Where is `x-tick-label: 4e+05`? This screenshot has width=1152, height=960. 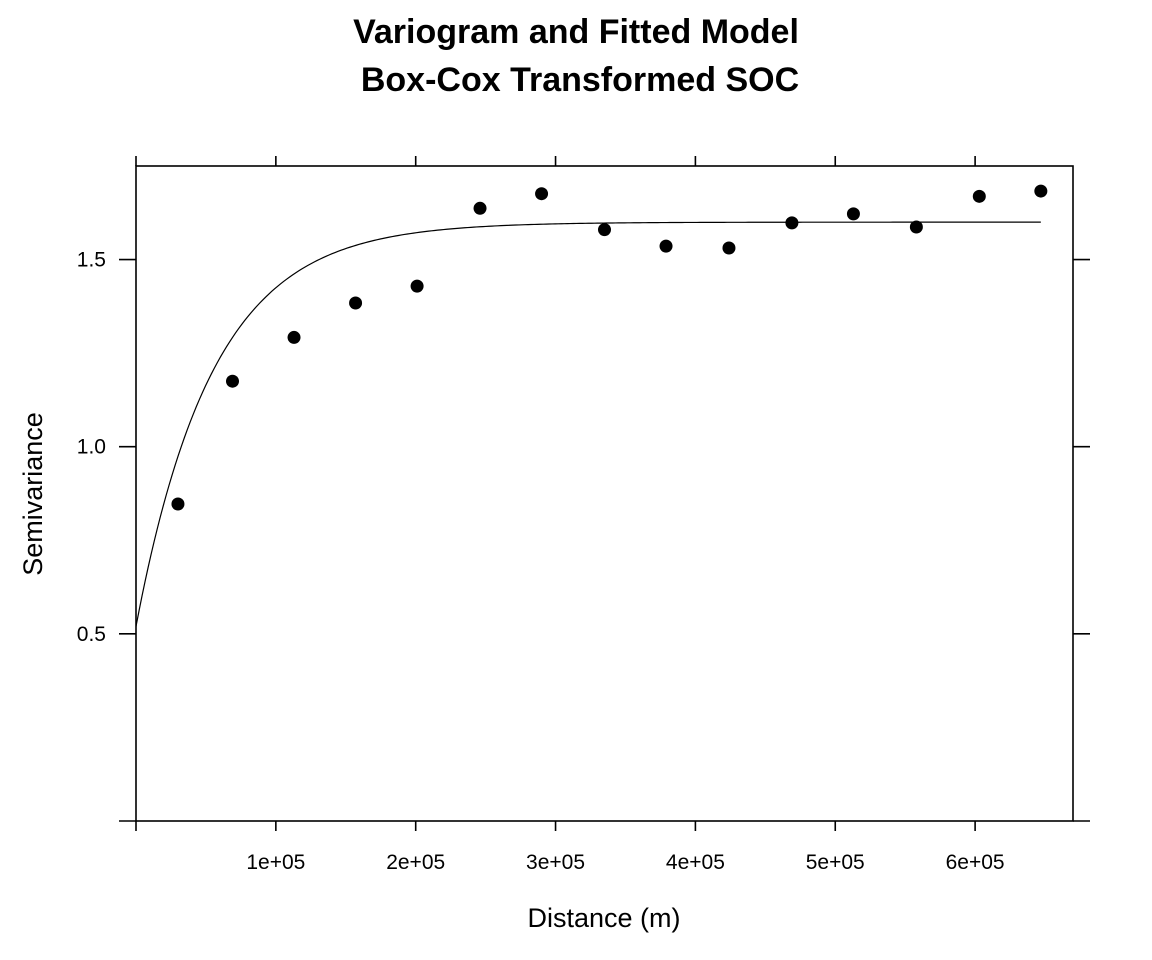 x-tick-label: 4e+05 is located at coordinates (695, 862).